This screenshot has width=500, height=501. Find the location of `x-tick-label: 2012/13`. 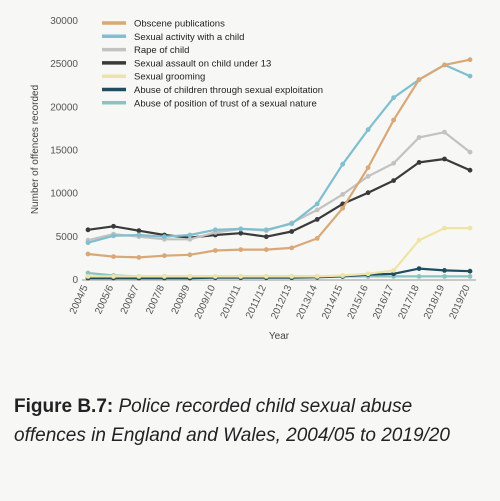

x-tick-label: 2012/13 is located at coordinates (281, 302).